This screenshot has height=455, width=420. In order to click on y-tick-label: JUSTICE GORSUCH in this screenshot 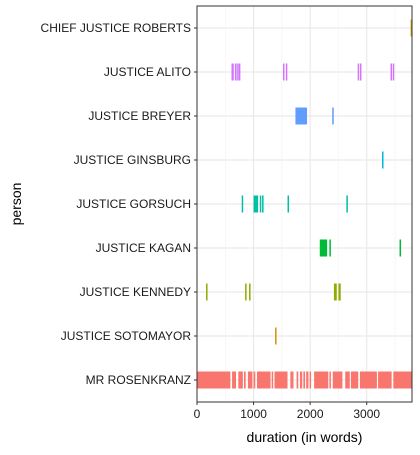, I will do `click(133, 204)`.